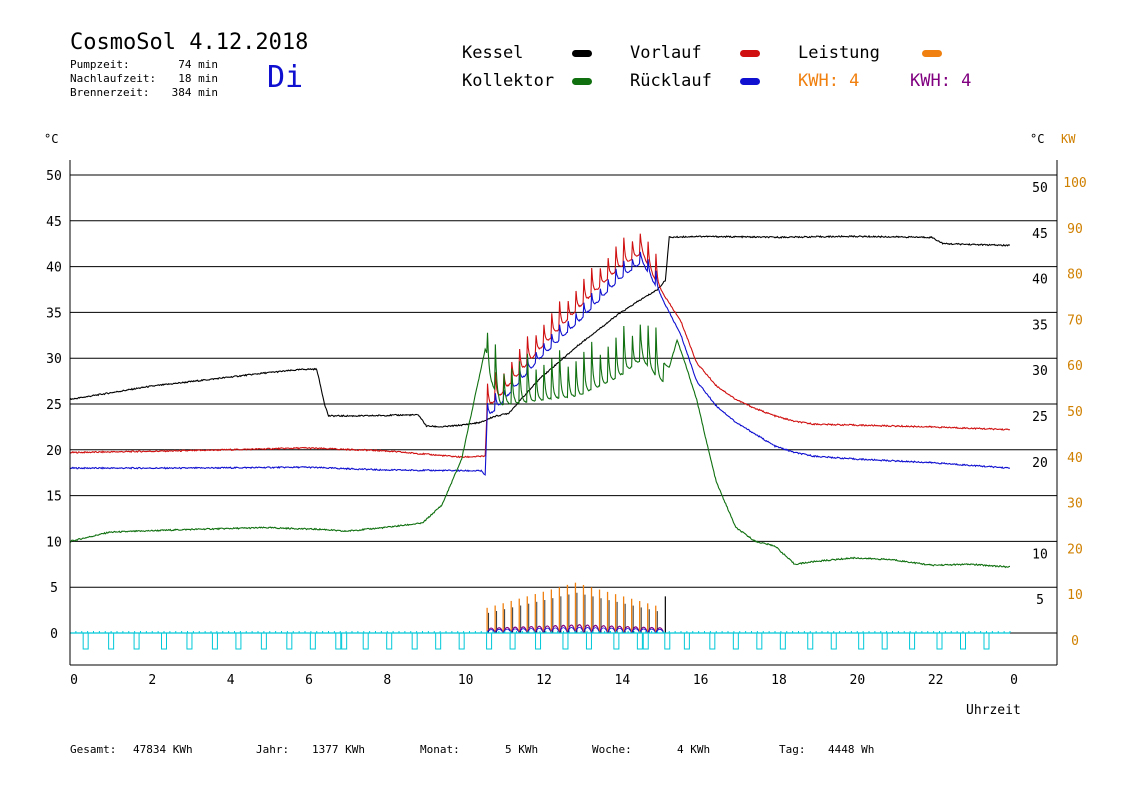  Describe the element at coordinates (508, 81) in the screenshot. I see `legend-kollektor-label: Kollektor` at that location.